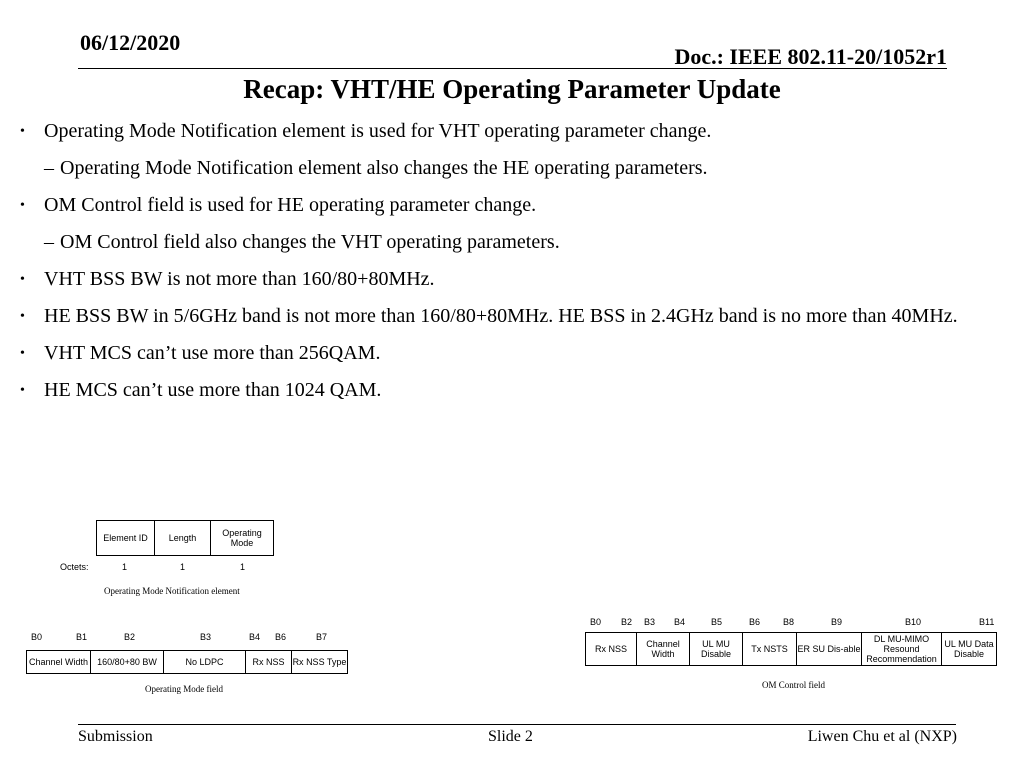 This screenshot has width=1024, height=768. I want to click on bit-label: B10, so click(913, 622).